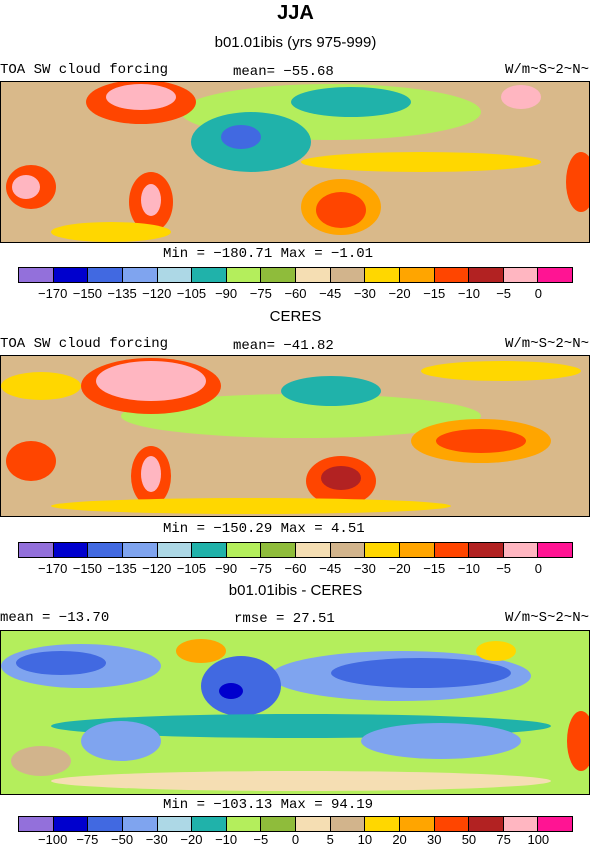 The width and height of the screenshot is (591, 848). I want to click on panel3-colorbar-ticks: −100 −75 −50 −30 −20 −10 −5 0 5 10 20 30 50 75 100, so click(295, 840).